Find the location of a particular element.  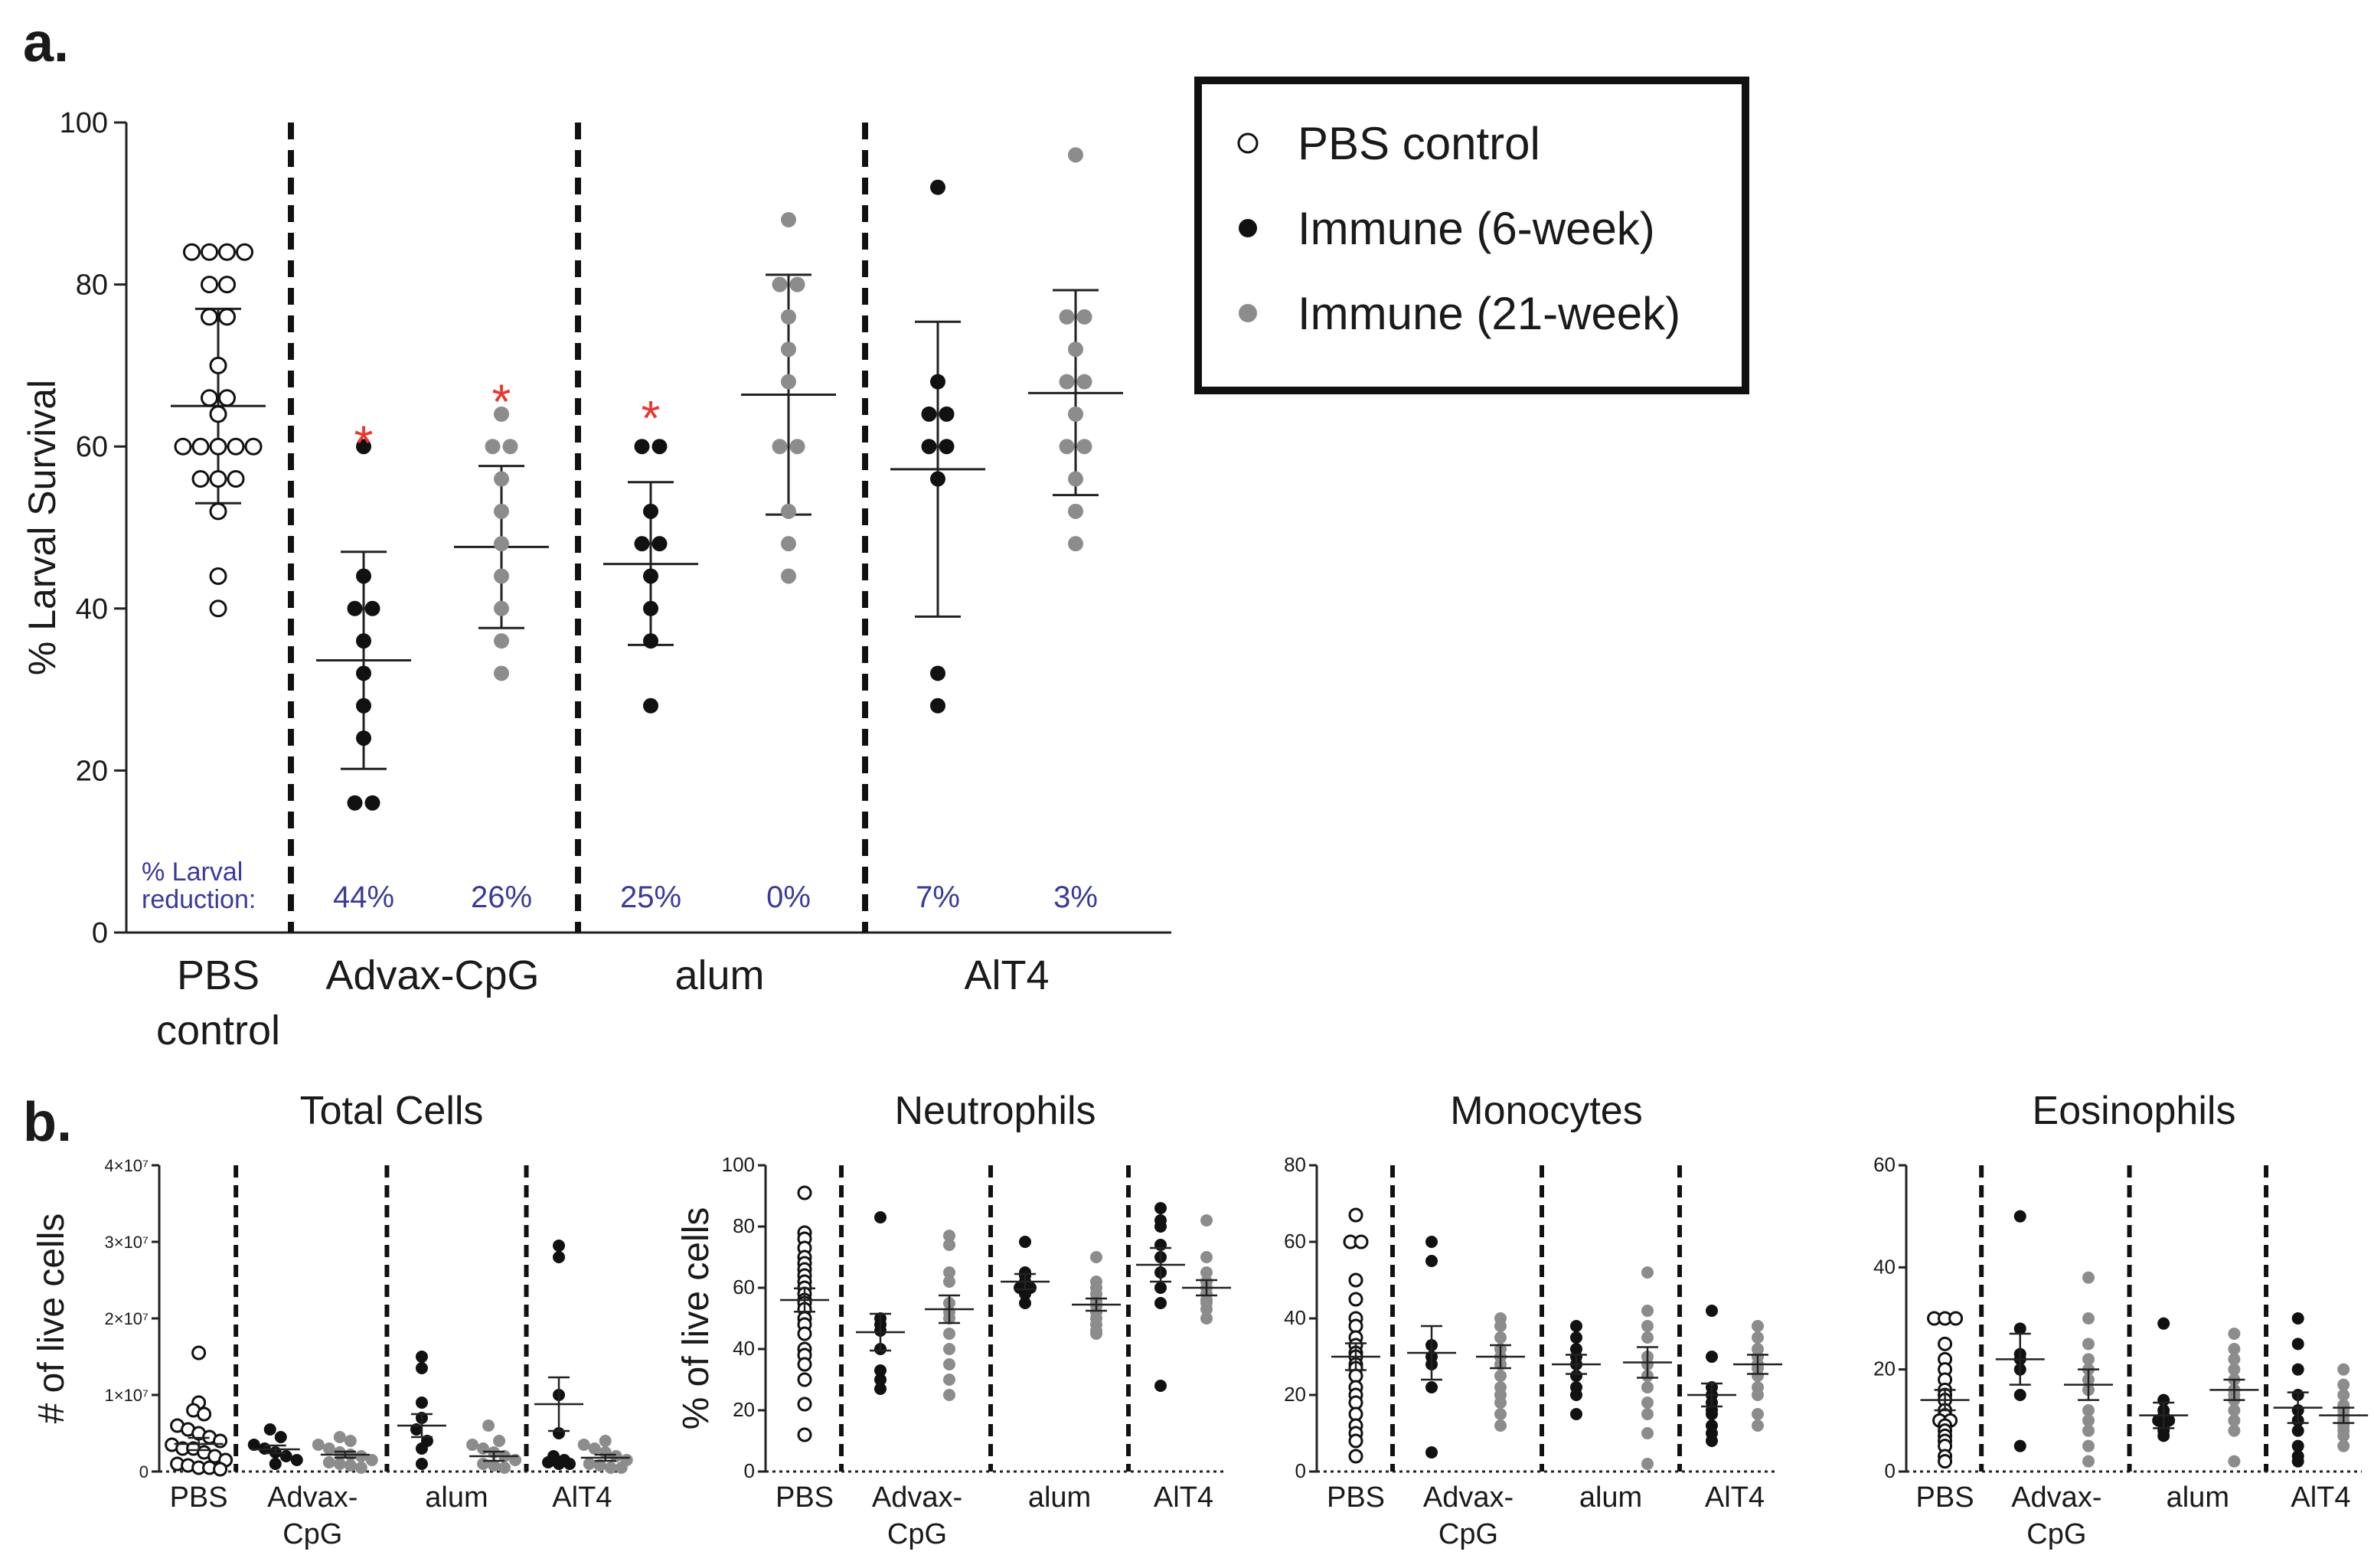

legend-label-week21: Immune (21-week) is located at coordinates (1489, 313).